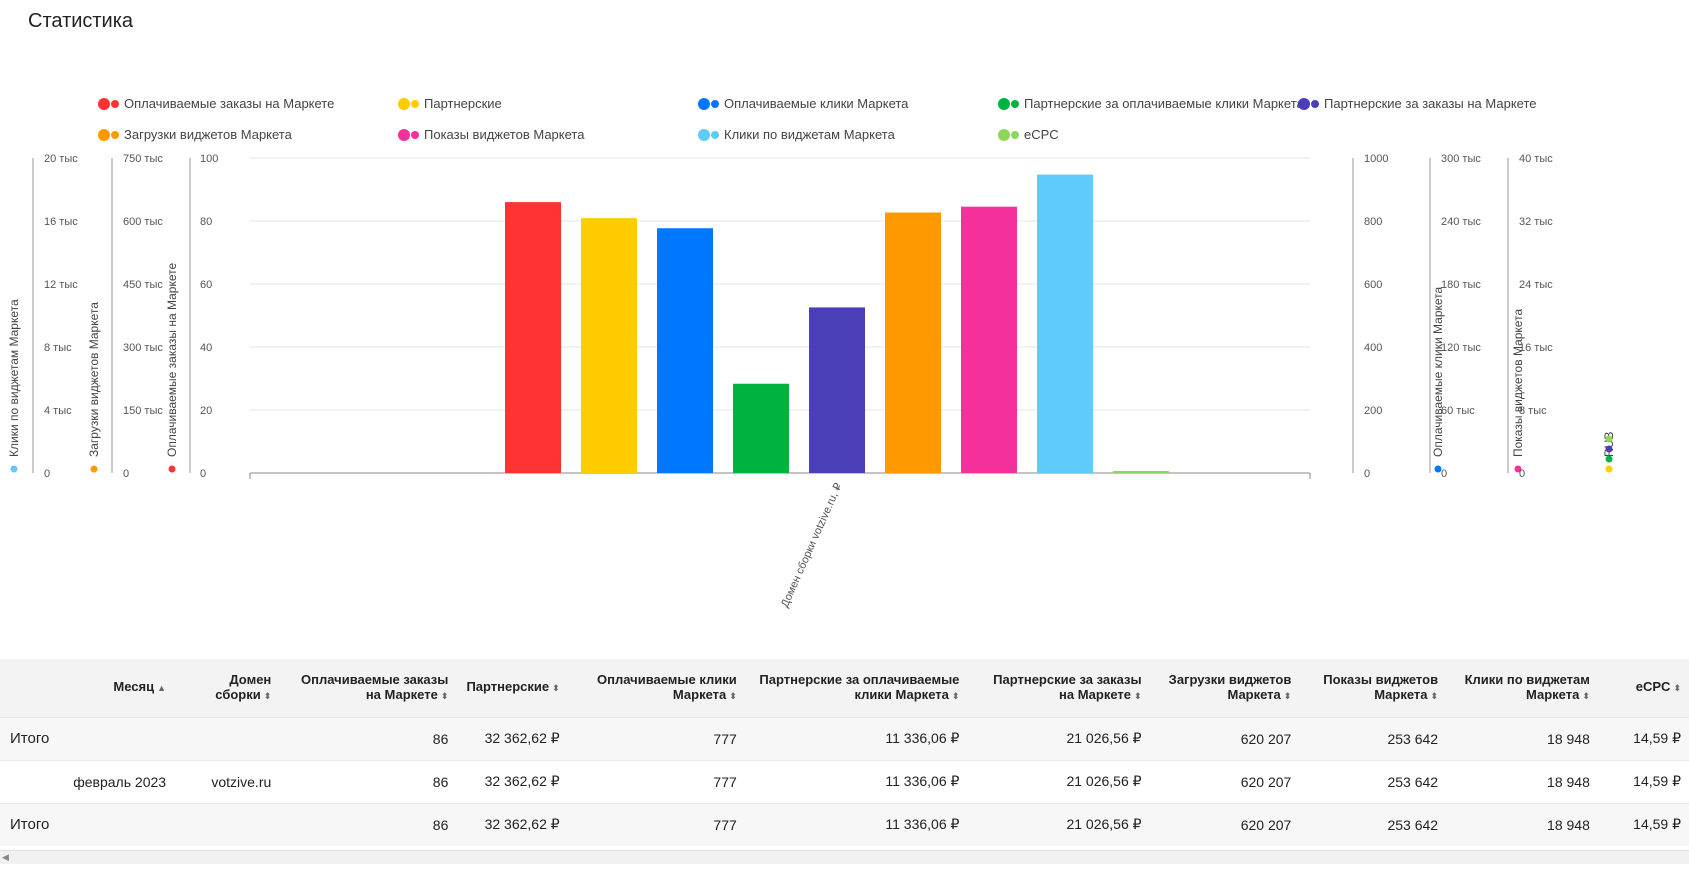 The image size is (1689, 871). I want to click on legend-item: Партнерские, so click(548, 103).